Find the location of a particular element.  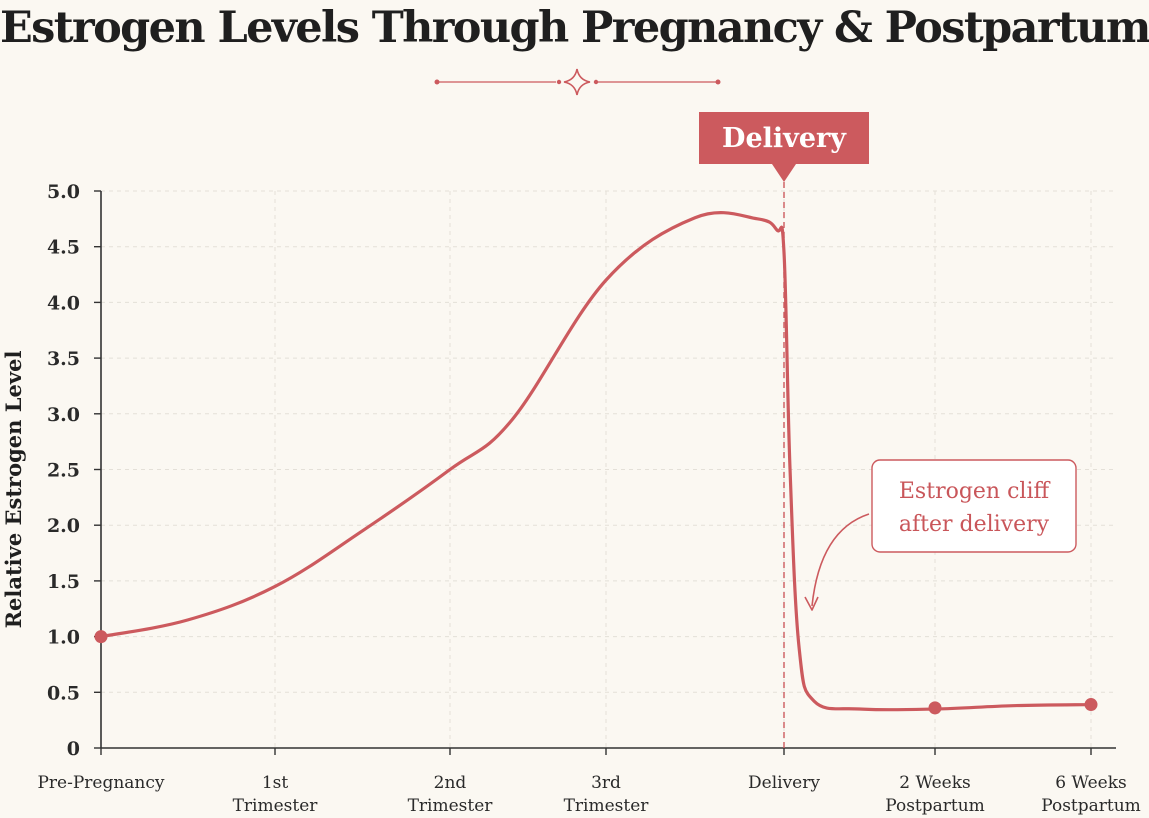

y-tick-label: 4.5 is located at coordinates (63, 248).